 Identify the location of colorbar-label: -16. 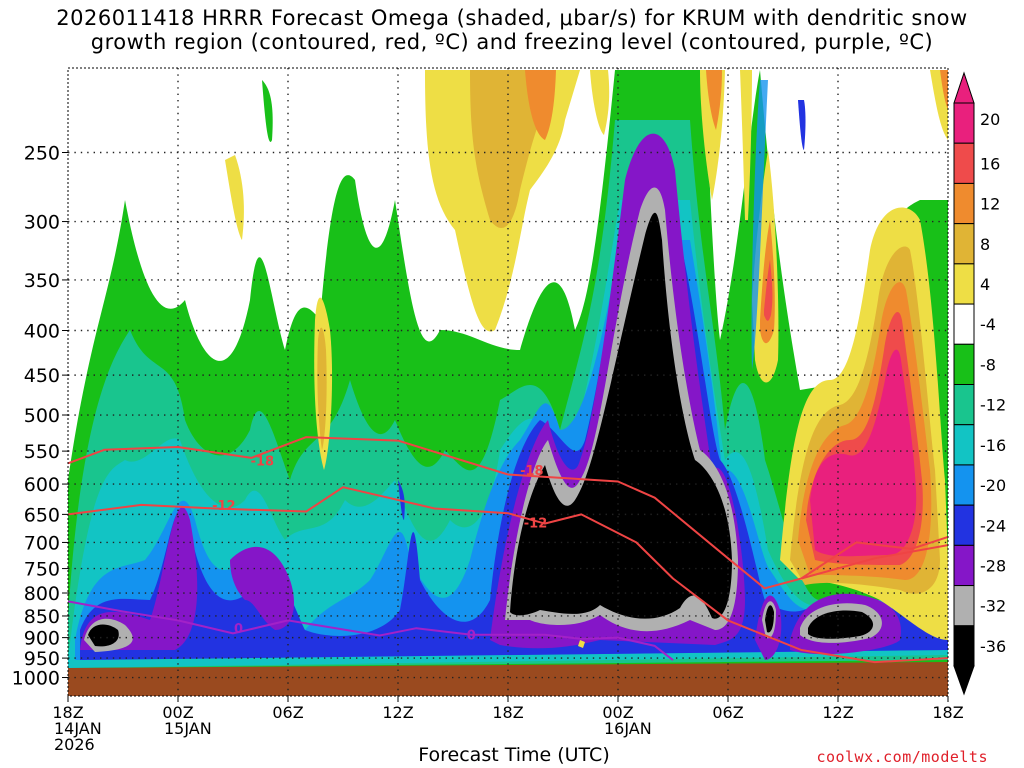
(993, 445).